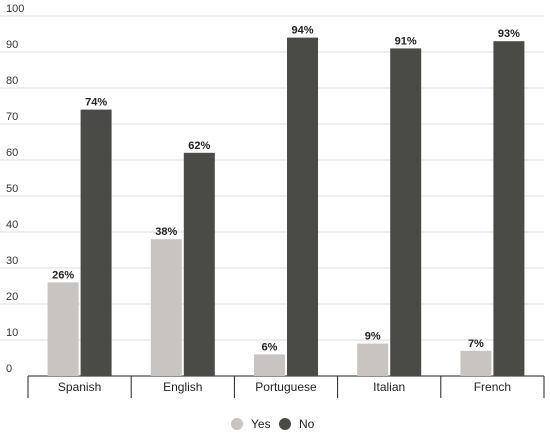  What do you see at coordinates (199, 146) in the screenshot?
I see `data-label-no: 62%` at bounding box center [199, 146].